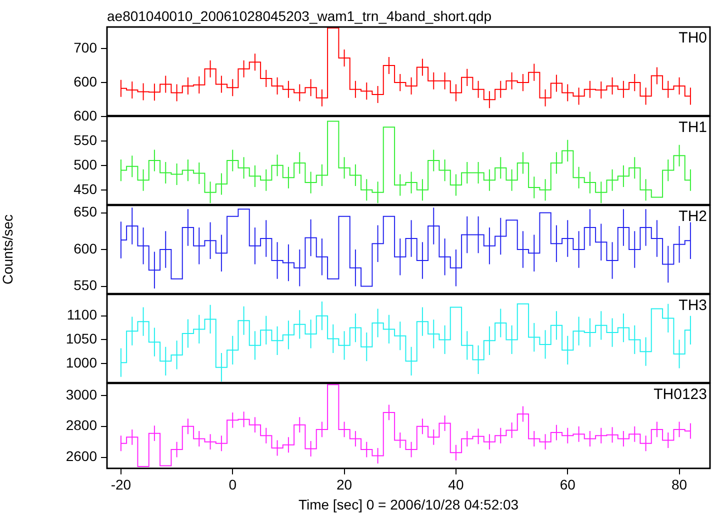 The width and height of the screenshot is (717, 516). What do you see at coordinates (82, 314) in the screenshot?
I see `y-tick-label: 1100` at bounding box center [82, 314].